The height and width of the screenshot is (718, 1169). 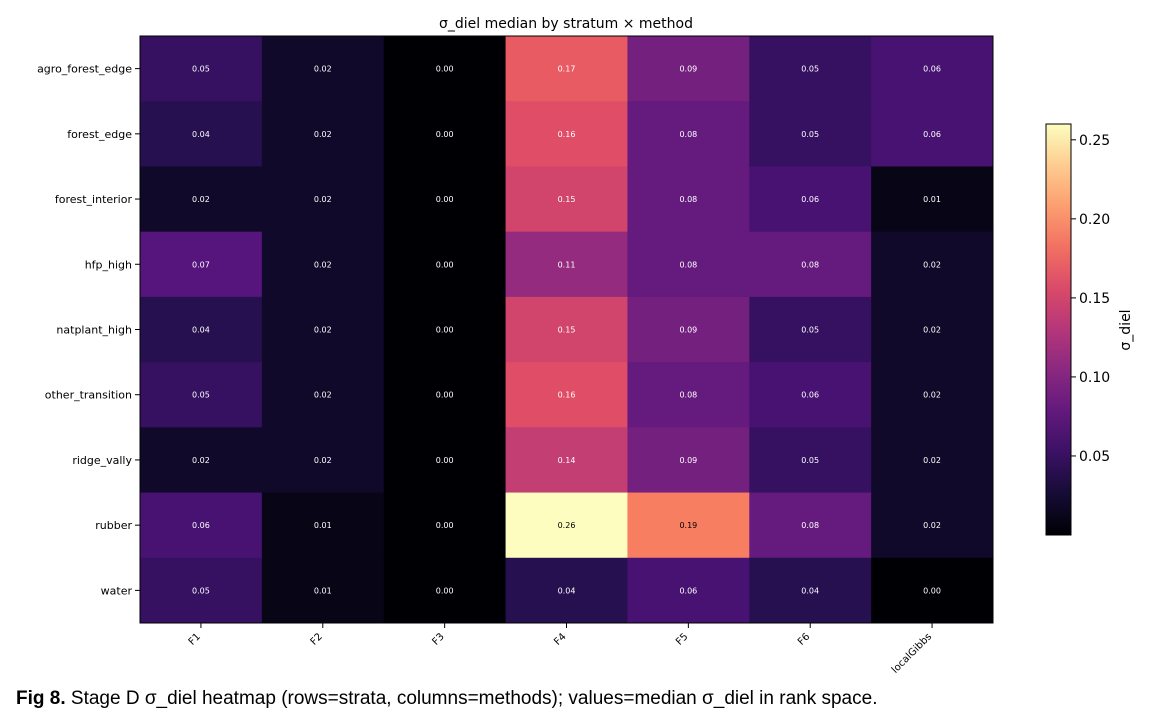 What do you see at coordinates (804, 639) in the screenshot?
I see `column-tick-label: F6` at bounding box center [804, 639].